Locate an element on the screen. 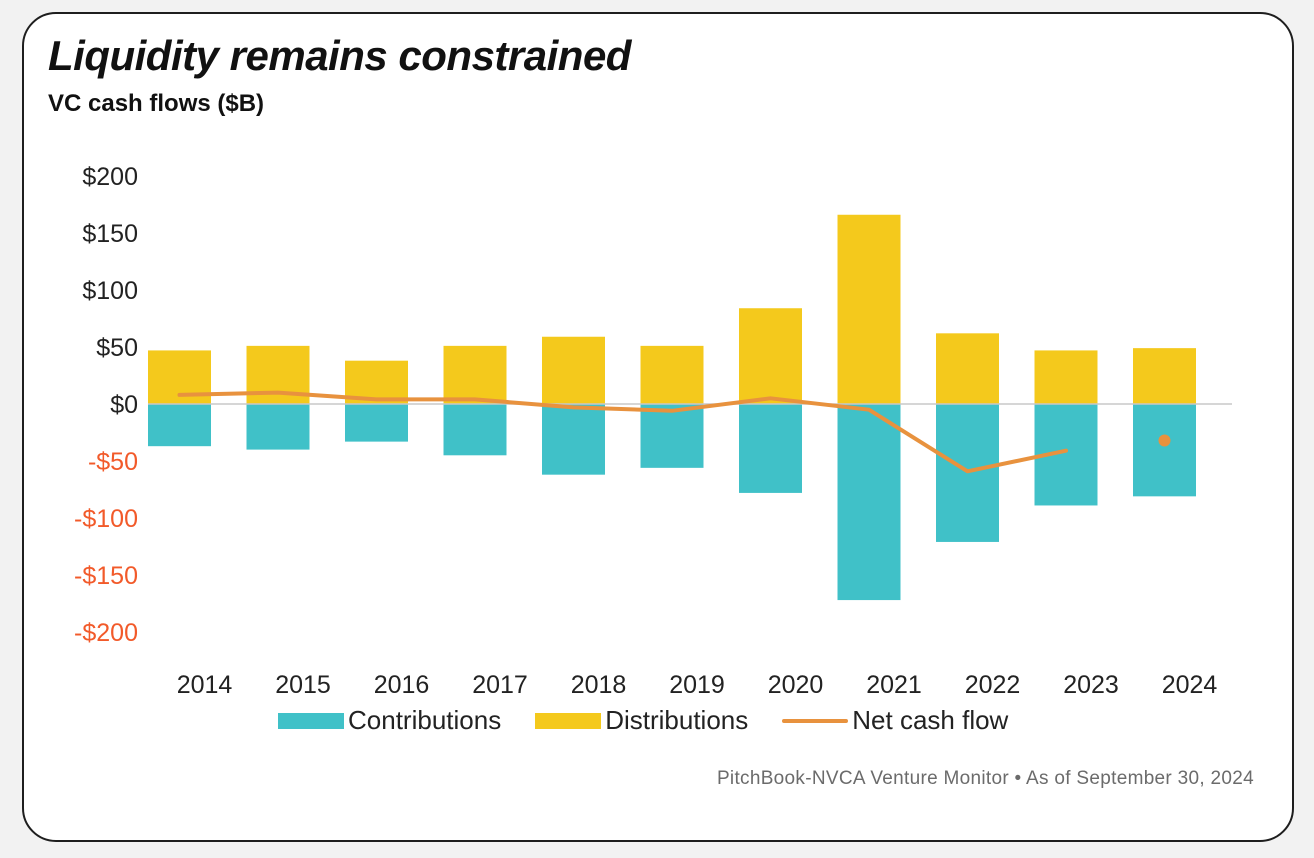 The height and width of the screenshot is (858, 1314). chart-subtitle: VC cash flows ($B) is located at coordinates (156, 103).